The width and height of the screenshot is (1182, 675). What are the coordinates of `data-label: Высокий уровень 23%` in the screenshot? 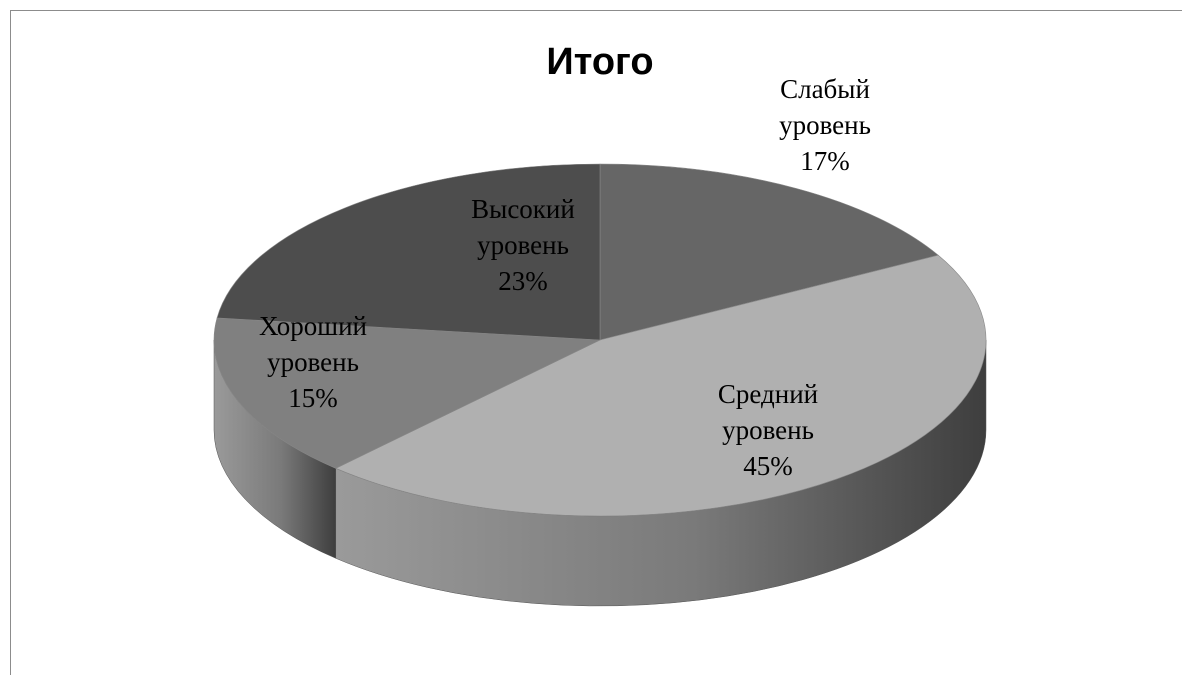 It's located at (523, 245).